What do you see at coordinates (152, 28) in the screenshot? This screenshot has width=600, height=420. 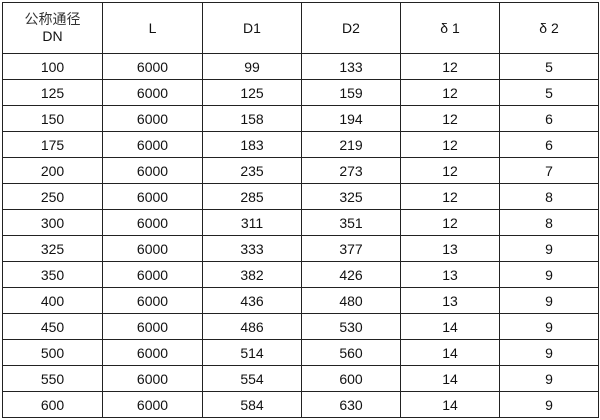 I see `header-l: L` at bounding box center [152, 28].